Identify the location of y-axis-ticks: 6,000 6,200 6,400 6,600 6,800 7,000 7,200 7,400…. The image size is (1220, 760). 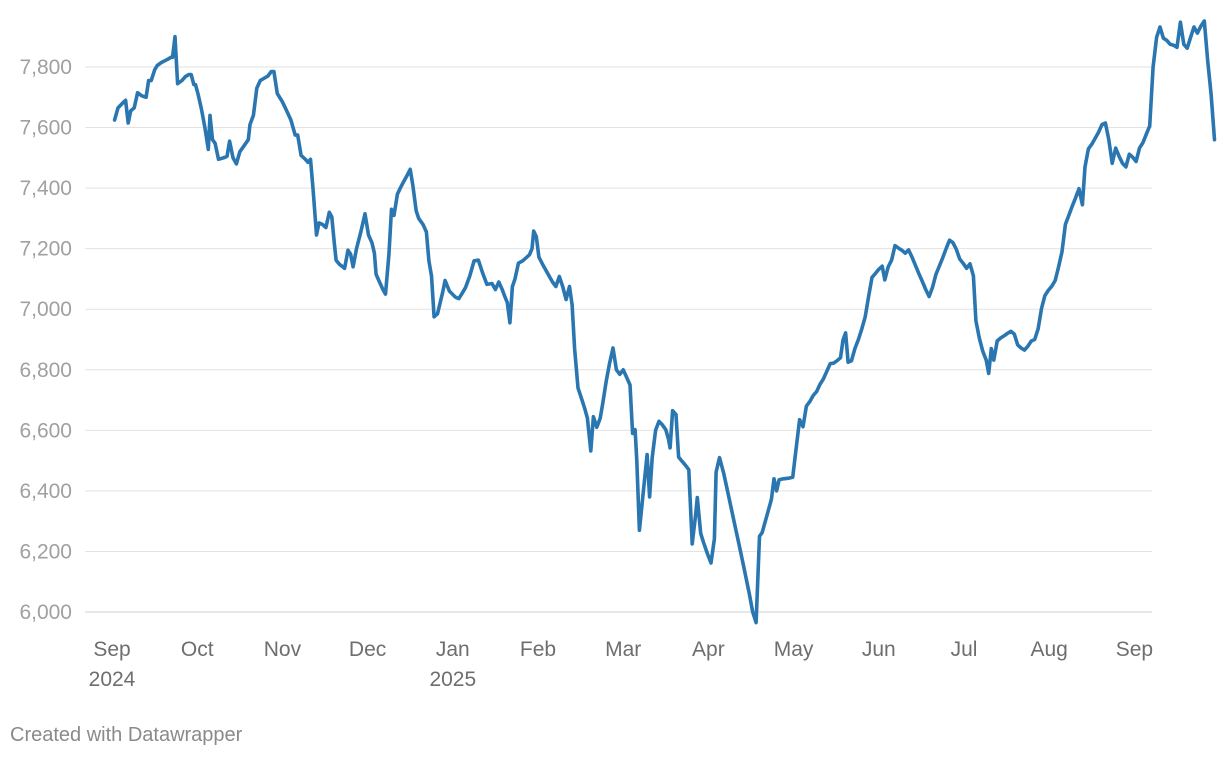
(45, 340).